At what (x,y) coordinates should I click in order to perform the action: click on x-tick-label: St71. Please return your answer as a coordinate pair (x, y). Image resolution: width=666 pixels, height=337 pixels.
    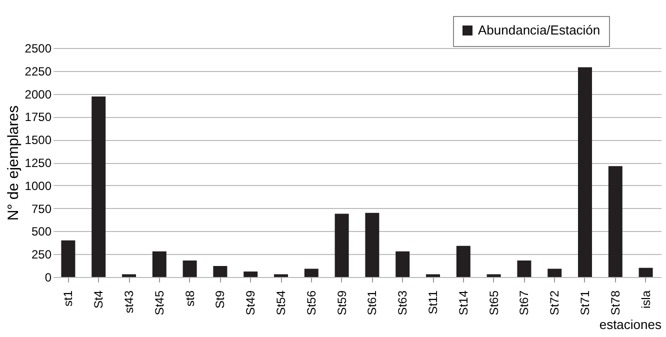
    Looking at the image, I should click on (585, 303).